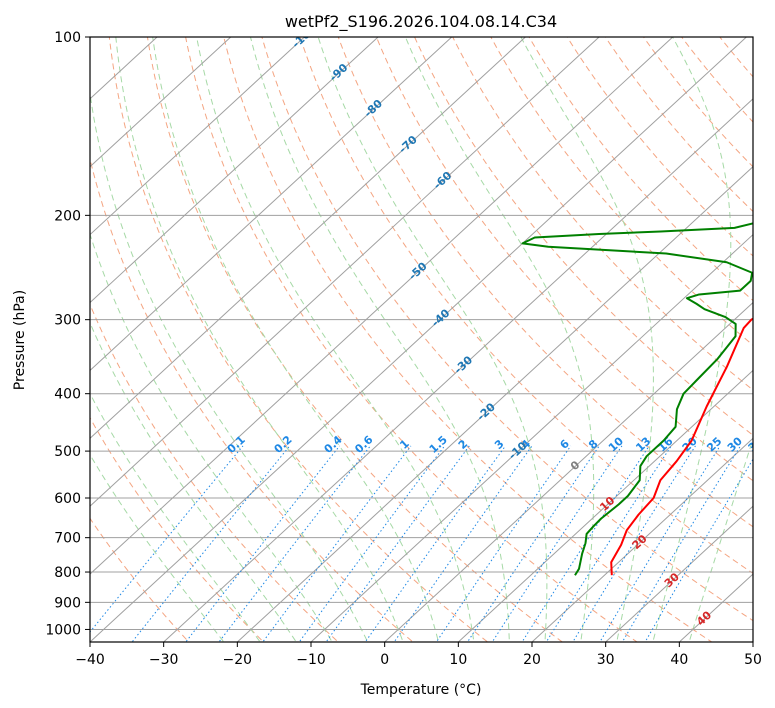 This screenshot has width=775, height=708. Describe the element at coordinates (238, 660) in the screenshot. I see `x-tick-label: −20` at that location.